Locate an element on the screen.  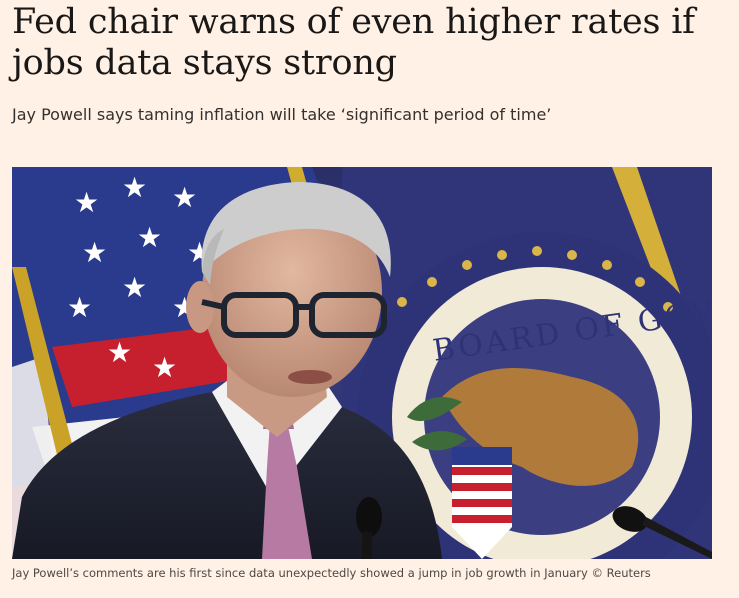
microphone-center is located at coordinates (369, 528).